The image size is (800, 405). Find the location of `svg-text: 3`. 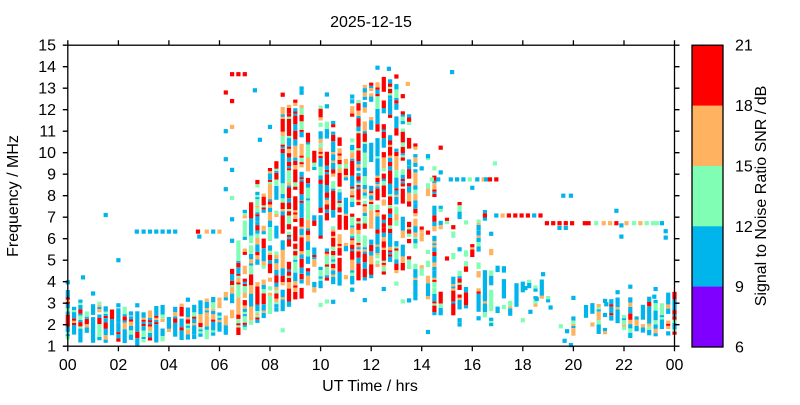

svg-text: 3 is located at coordinates (51, 304).